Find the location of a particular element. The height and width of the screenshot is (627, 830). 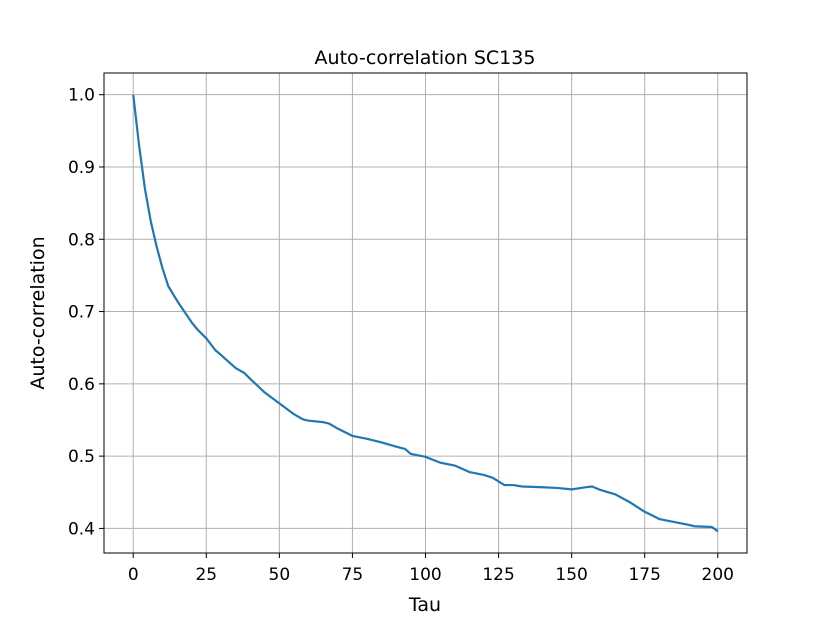

y-tick-label: 0.9 is located at coordinates (81, 168).